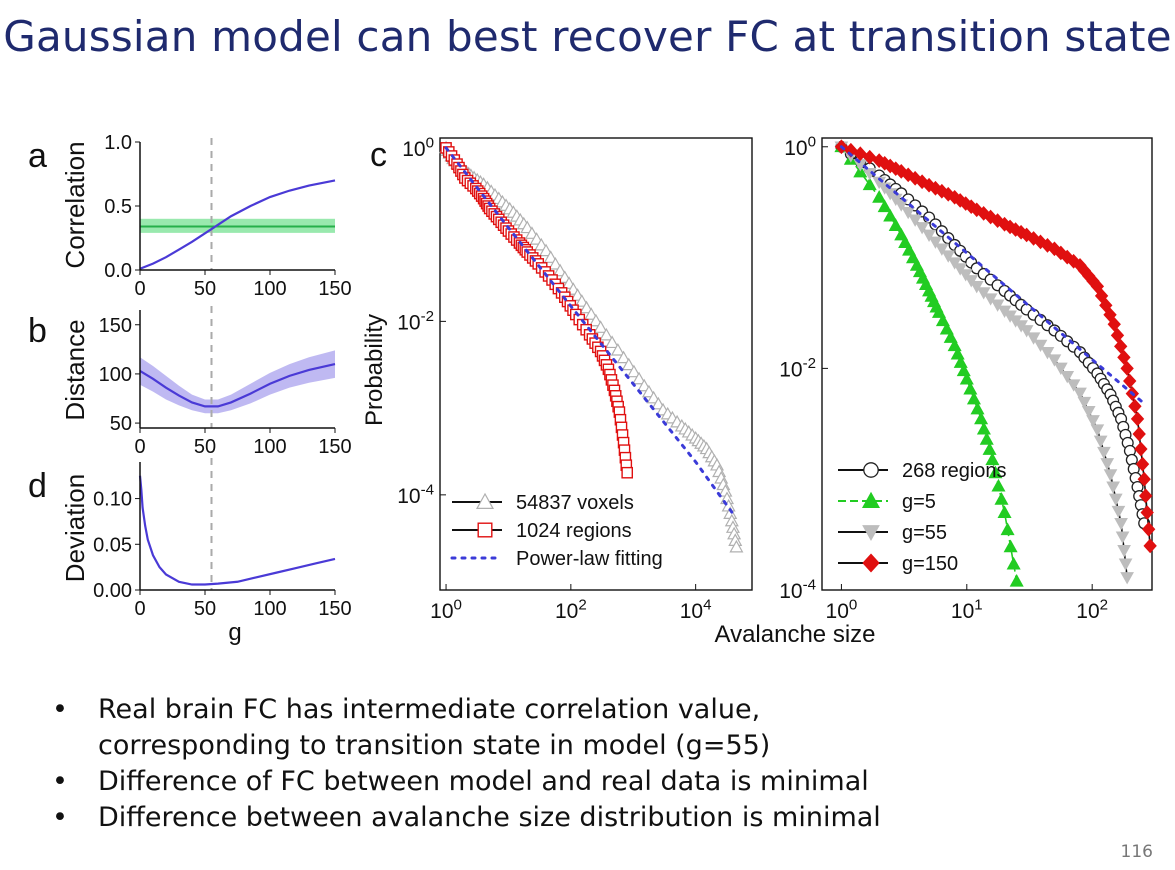 This screenshot has width=1175, height=870. What do you see at coordinates (919, 502) in the screenshot?
I see `legend-label: g=5` at bounding box center [919, 502].